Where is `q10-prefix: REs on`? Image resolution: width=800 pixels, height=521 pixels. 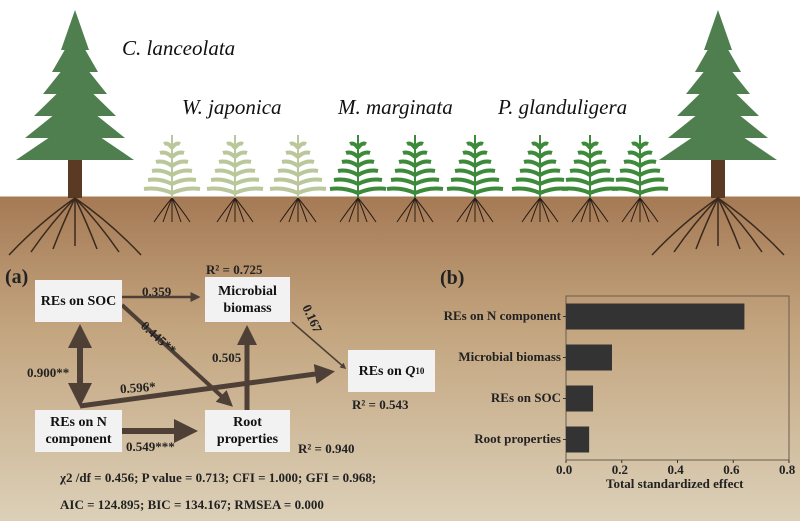
q10-prefix: REs on is located at coordinates (382, 371).